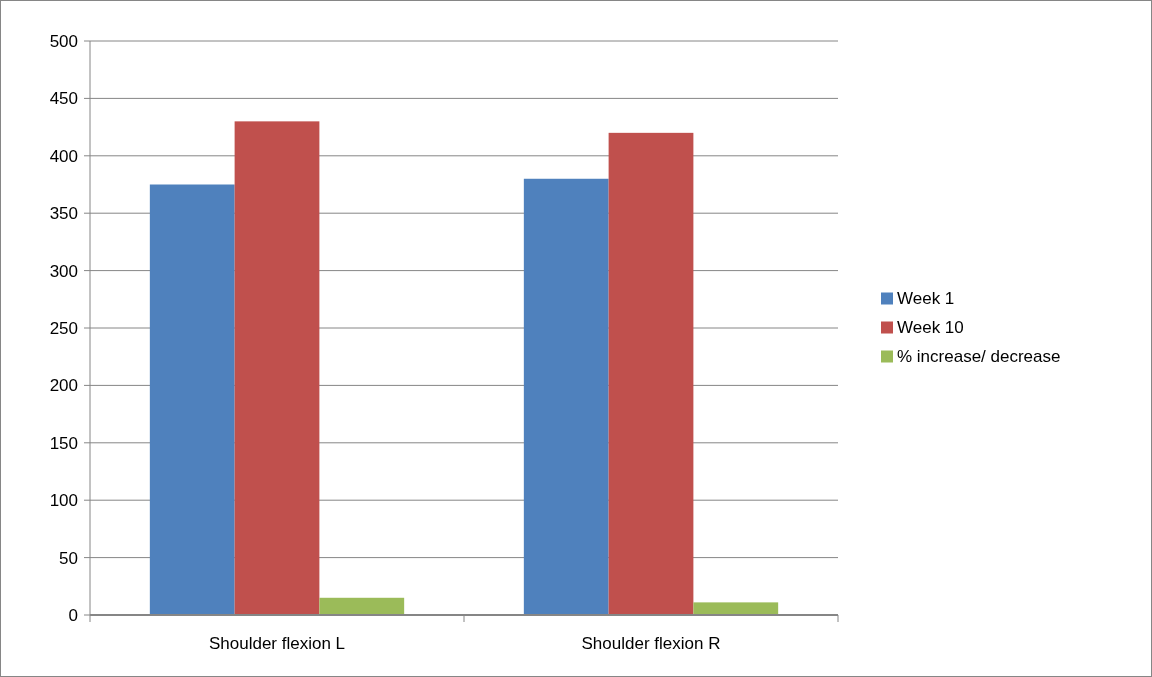 Image resolution: width=1152 pixels, height=677 pixels. I want to click on y-tick-label: 50, so click(68, 558).